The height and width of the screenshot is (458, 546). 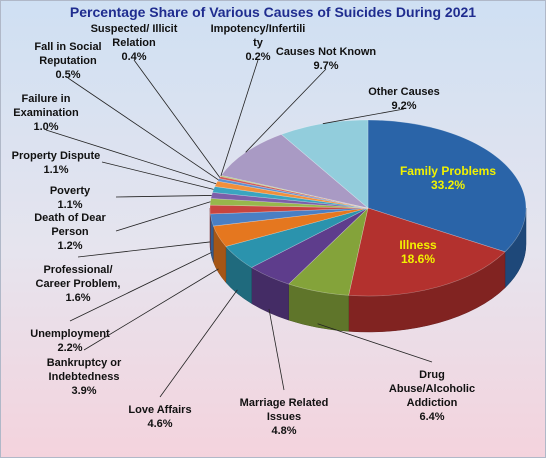 I want to click on label-property-dispute: Property Dispute 1.1%, so click(x=56, y=163).